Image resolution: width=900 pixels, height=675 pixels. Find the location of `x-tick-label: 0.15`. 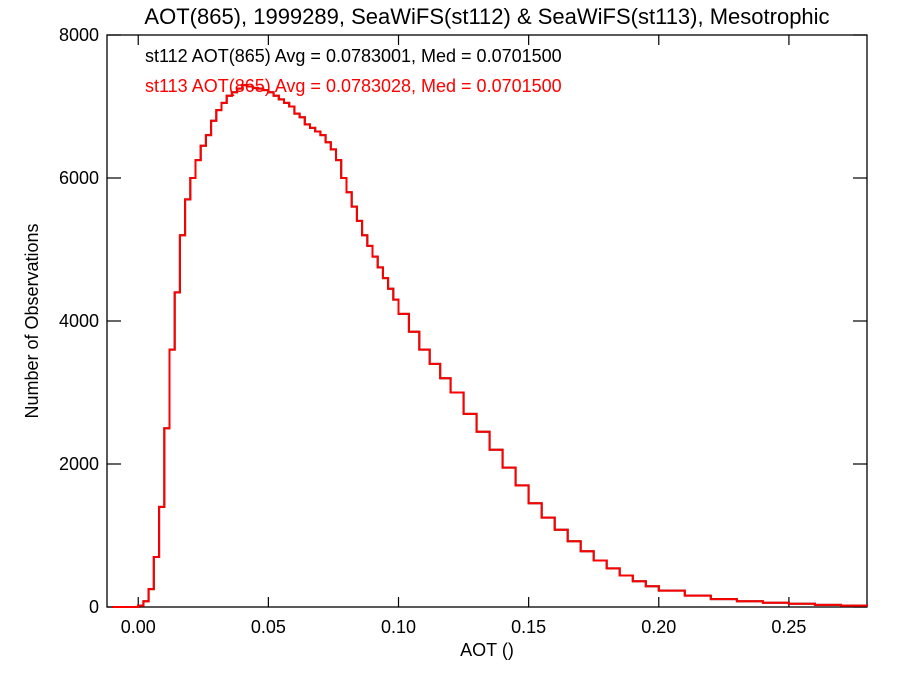

x-tick-label: 0.15 is located at coordinates (528, 627).